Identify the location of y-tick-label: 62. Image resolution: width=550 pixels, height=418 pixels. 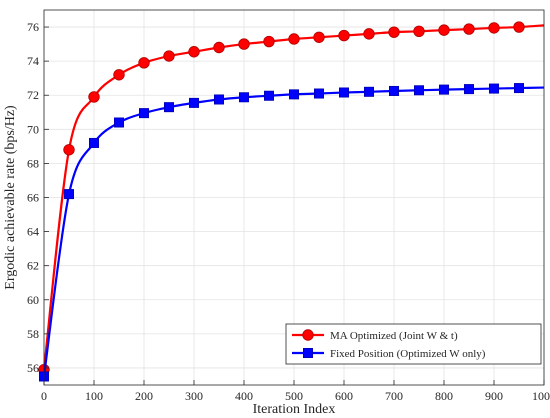
(33, 266).